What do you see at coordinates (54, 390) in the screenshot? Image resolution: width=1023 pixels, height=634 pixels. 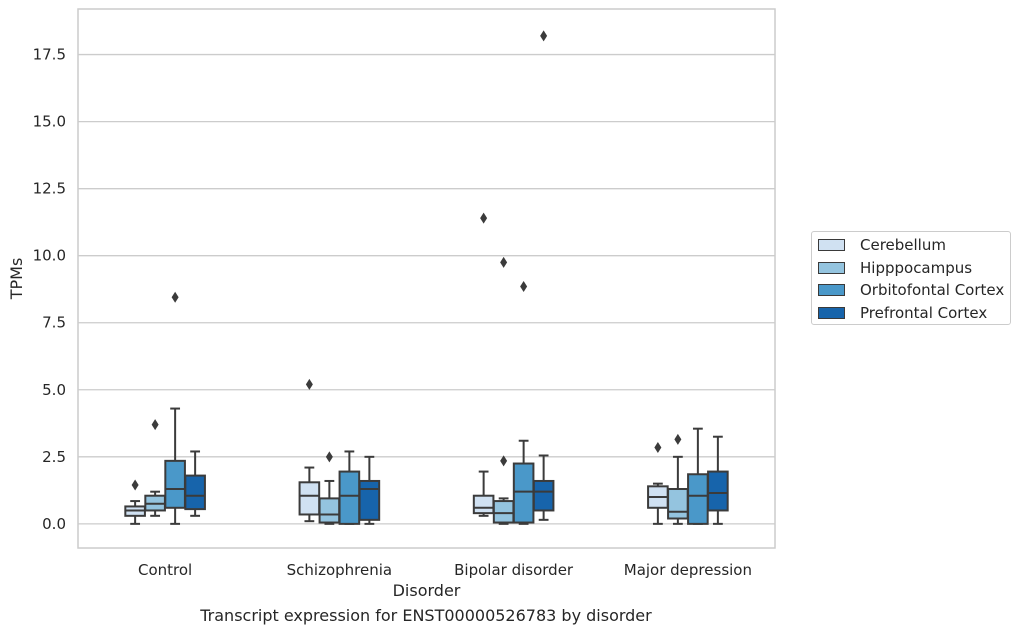 I see `y-tick-label: 5.0` at bounding box center [54, 390].